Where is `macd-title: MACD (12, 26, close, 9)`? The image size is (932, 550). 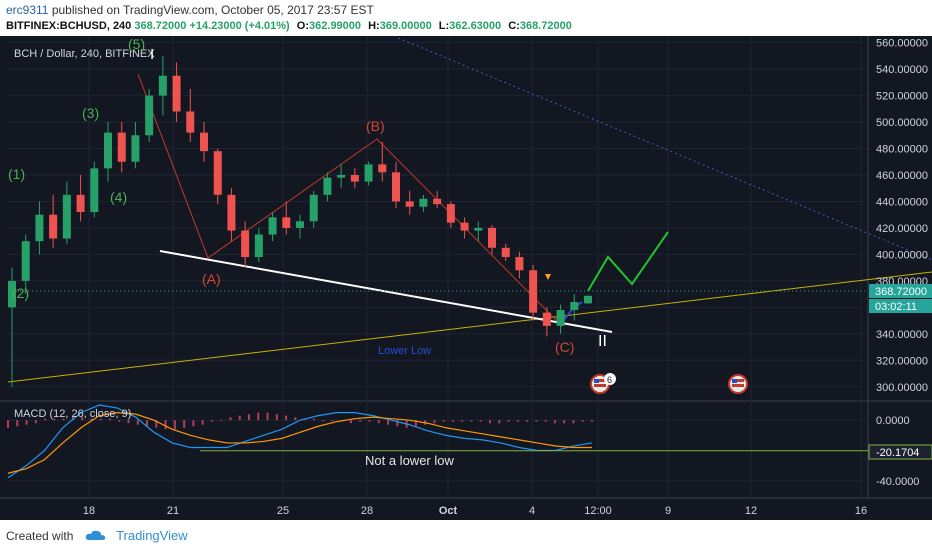 macd-title: MACD (12, 26, close, 9) is located at coordinates (72, 414).